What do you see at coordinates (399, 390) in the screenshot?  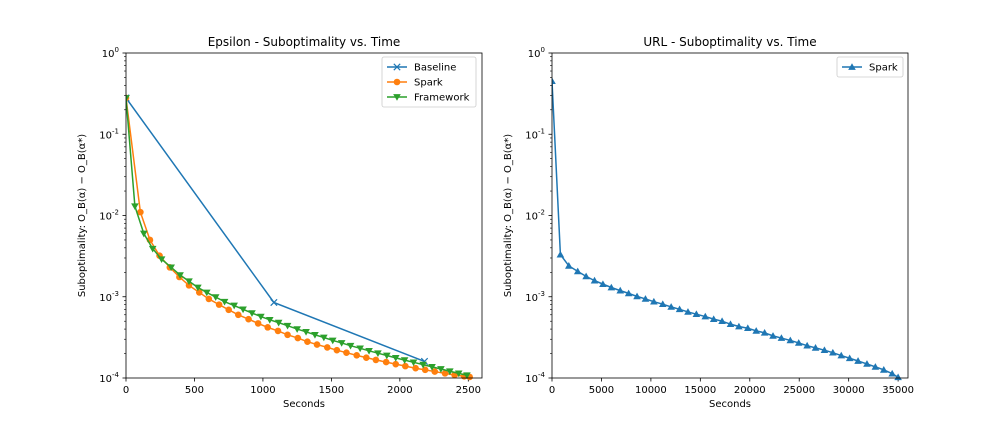 I see `x-tick-label: 2000` at bounding box center [399, 390].